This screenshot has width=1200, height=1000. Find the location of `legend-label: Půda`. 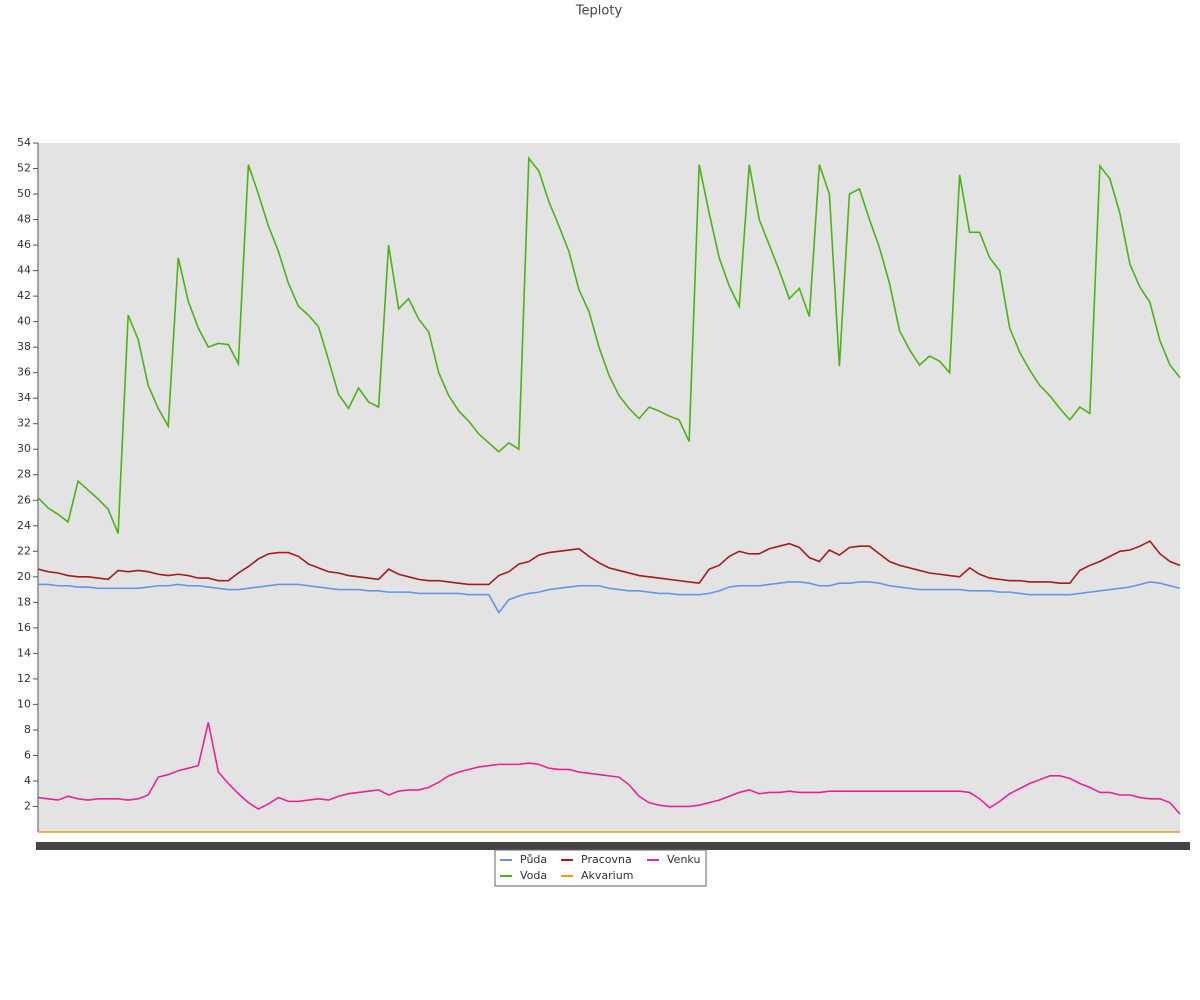

legend-label: Půda is located at coordinates (533, 859).